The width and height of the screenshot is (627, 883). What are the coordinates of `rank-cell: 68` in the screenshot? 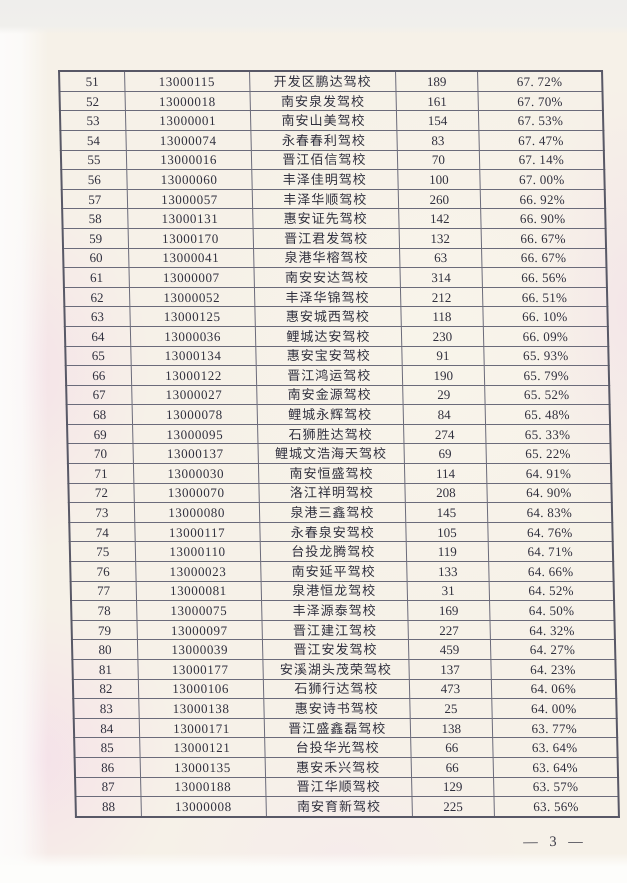 It's located at (99, 414).